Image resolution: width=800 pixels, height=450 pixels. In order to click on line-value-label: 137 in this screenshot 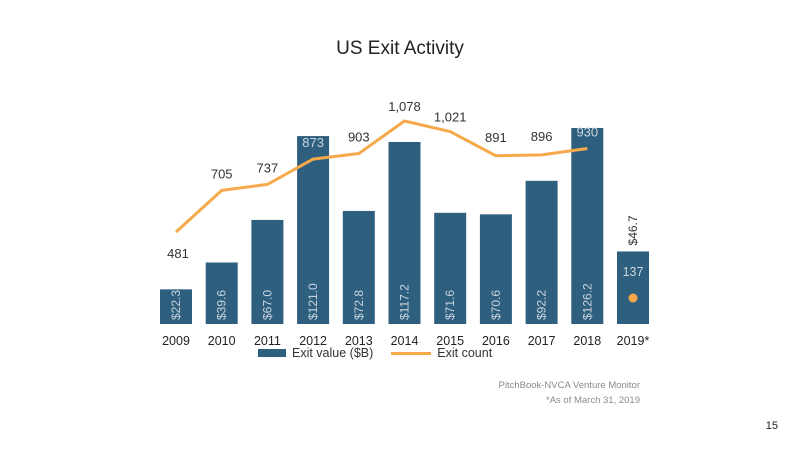, I will do `click(633, 272)`.